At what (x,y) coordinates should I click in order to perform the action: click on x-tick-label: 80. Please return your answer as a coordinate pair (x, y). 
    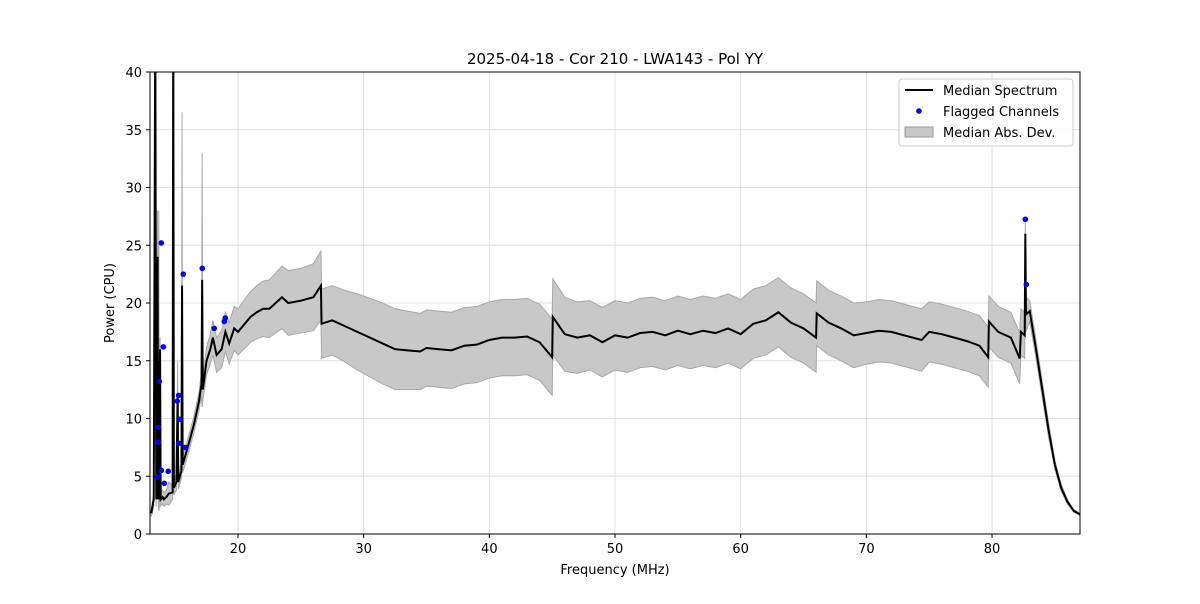
    Looking at the image, I should click on (992, 549).